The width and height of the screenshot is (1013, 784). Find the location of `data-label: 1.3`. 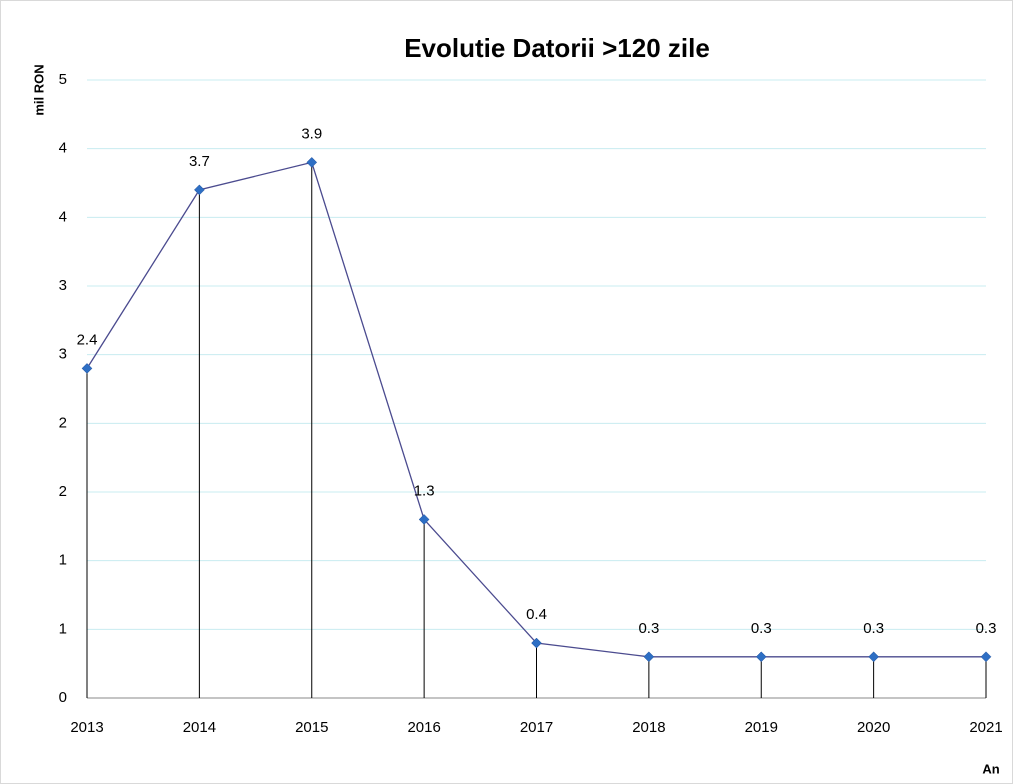

data-label: 1.3 is located at coordinates (424, 490).